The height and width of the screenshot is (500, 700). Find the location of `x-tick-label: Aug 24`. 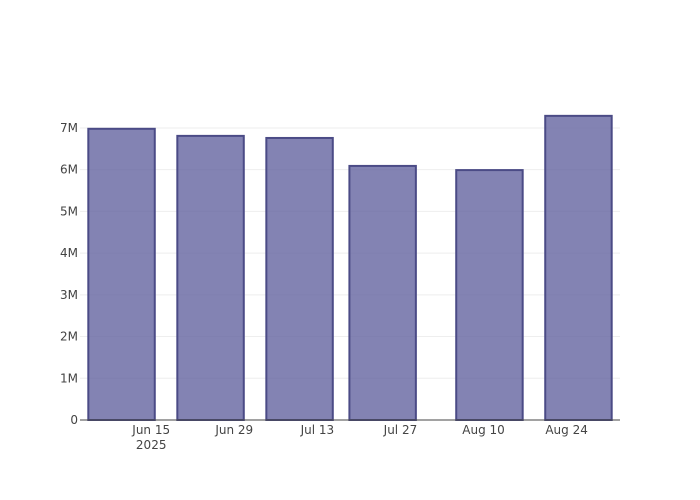

x-tick-label: Aug 24 is located at coordinates (566, 430).